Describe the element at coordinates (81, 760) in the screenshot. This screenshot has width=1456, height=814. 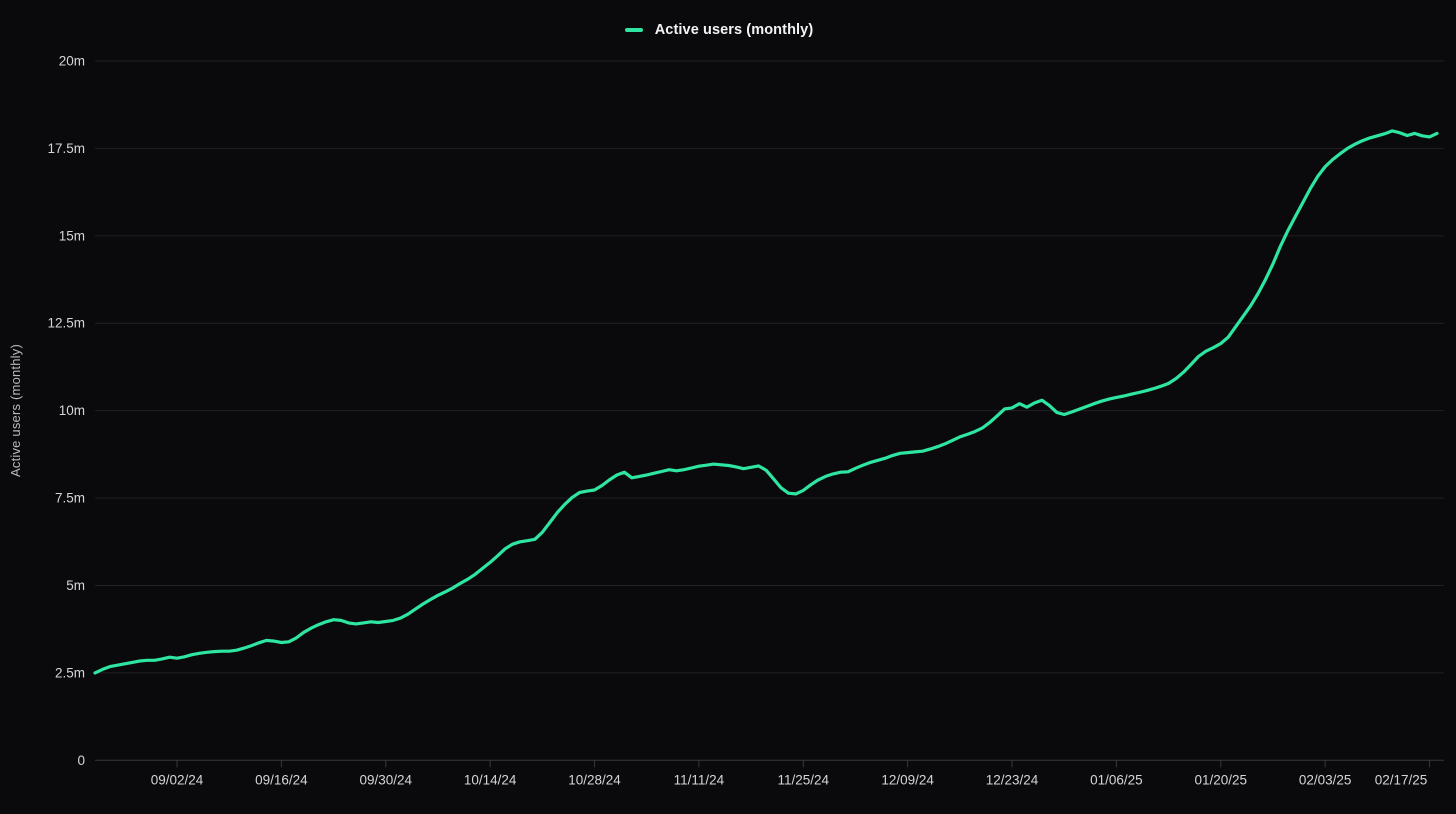
I see `y-tick-label: 0` at that location.